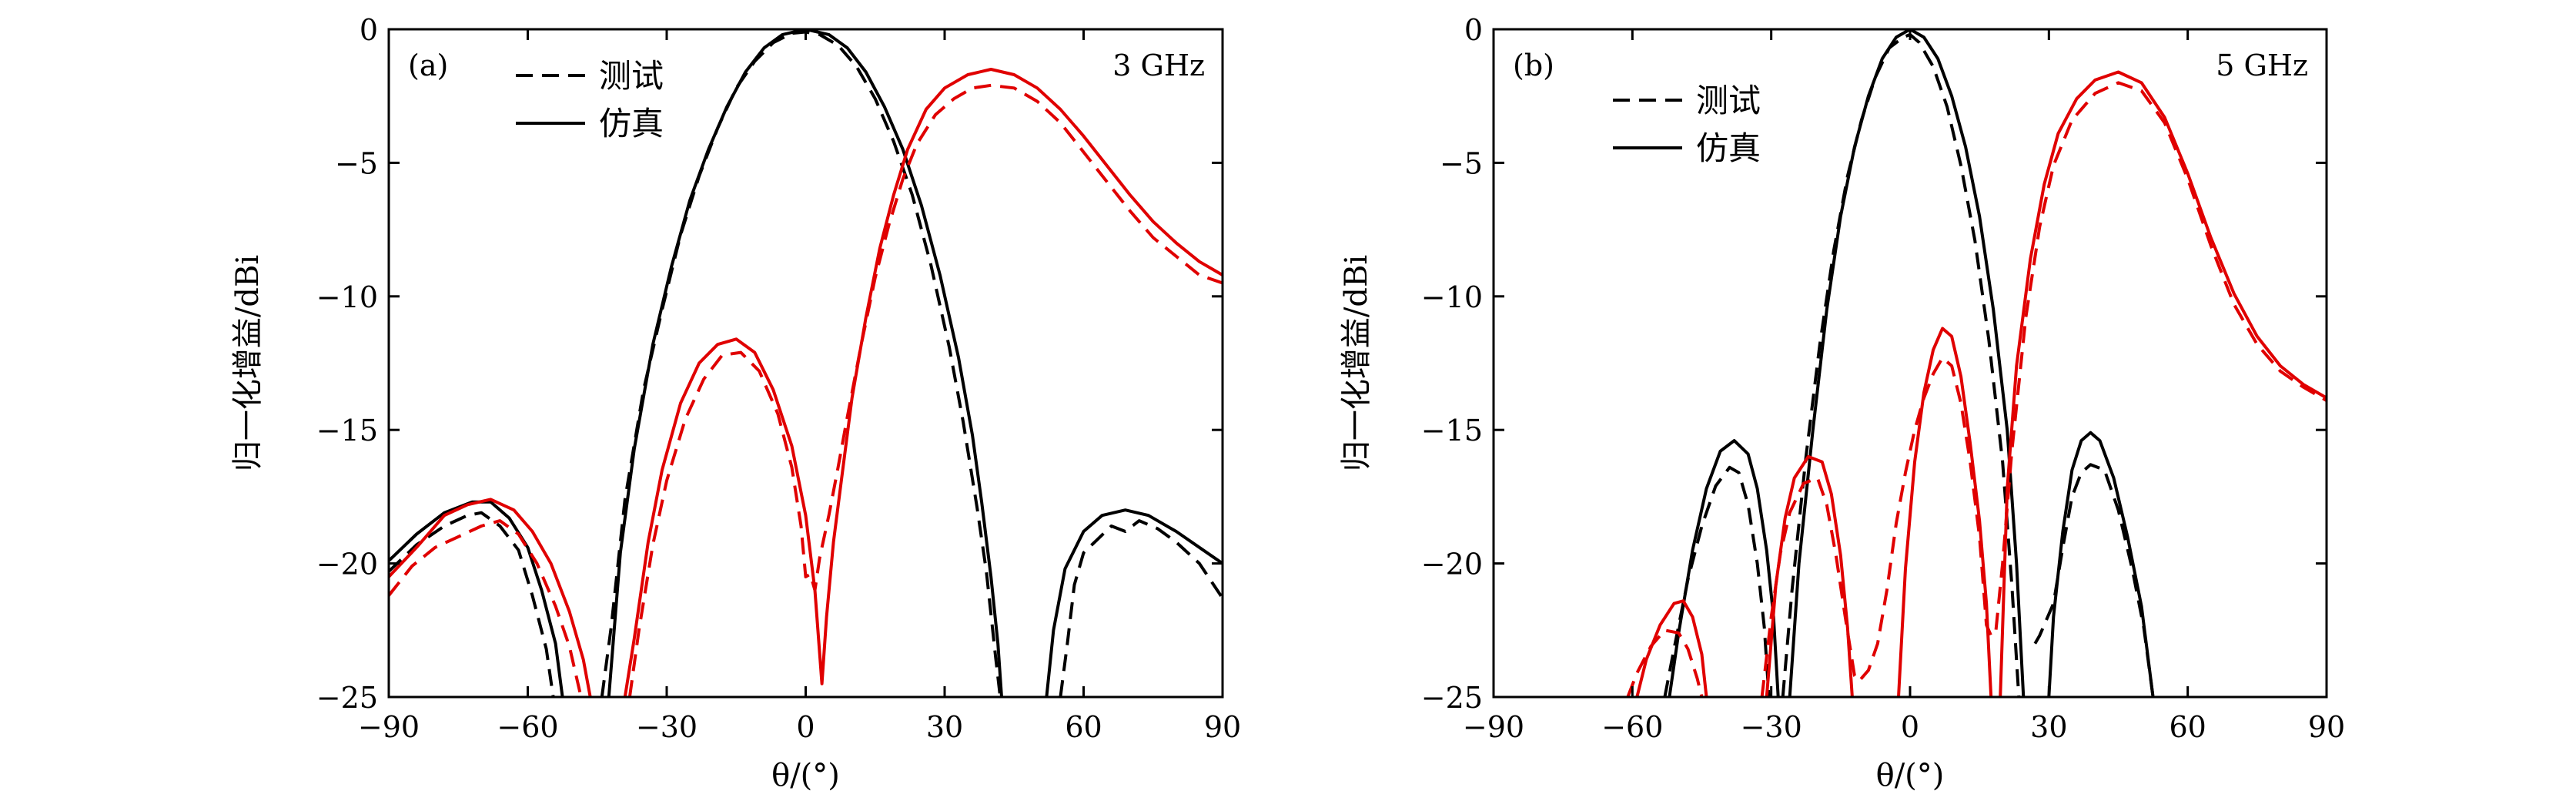  Describe the element at coordinates (1158, 65) in the screenshot. I see `frequency-label: 3 GHz` at that location.